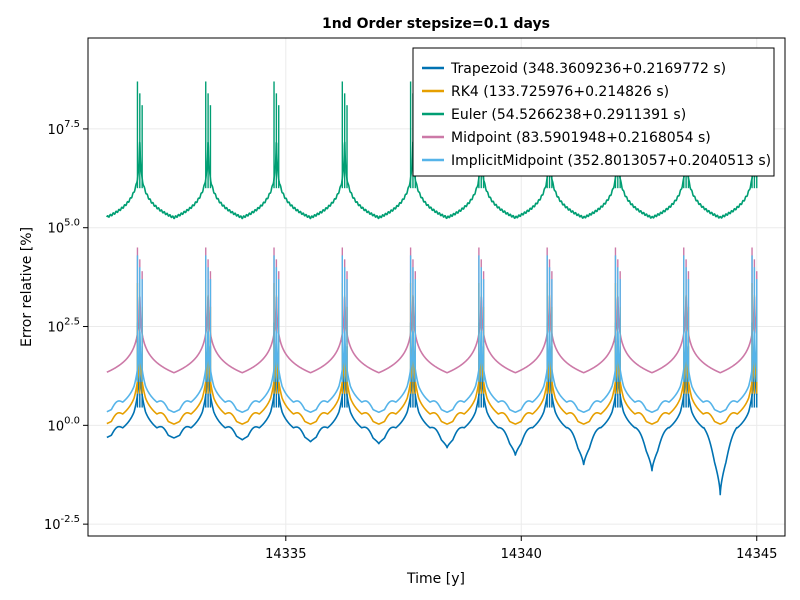  I want to click on x-tick-label: 14345, so click(756, 554).